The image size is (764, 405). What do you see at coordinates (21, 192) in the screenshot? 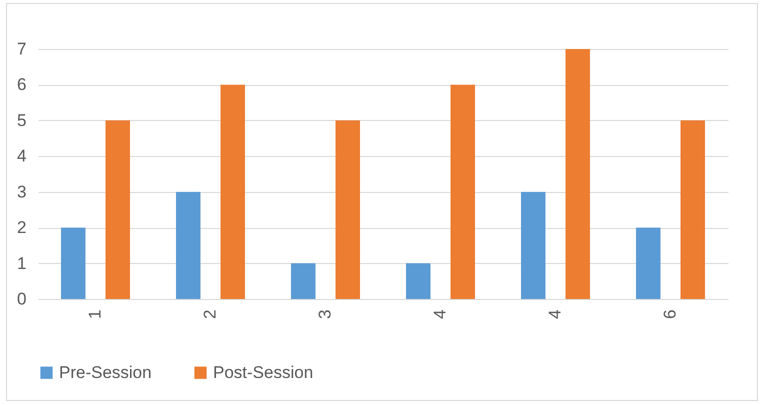
I see `y-tick-label: 3` at bounding box center [21, 192].